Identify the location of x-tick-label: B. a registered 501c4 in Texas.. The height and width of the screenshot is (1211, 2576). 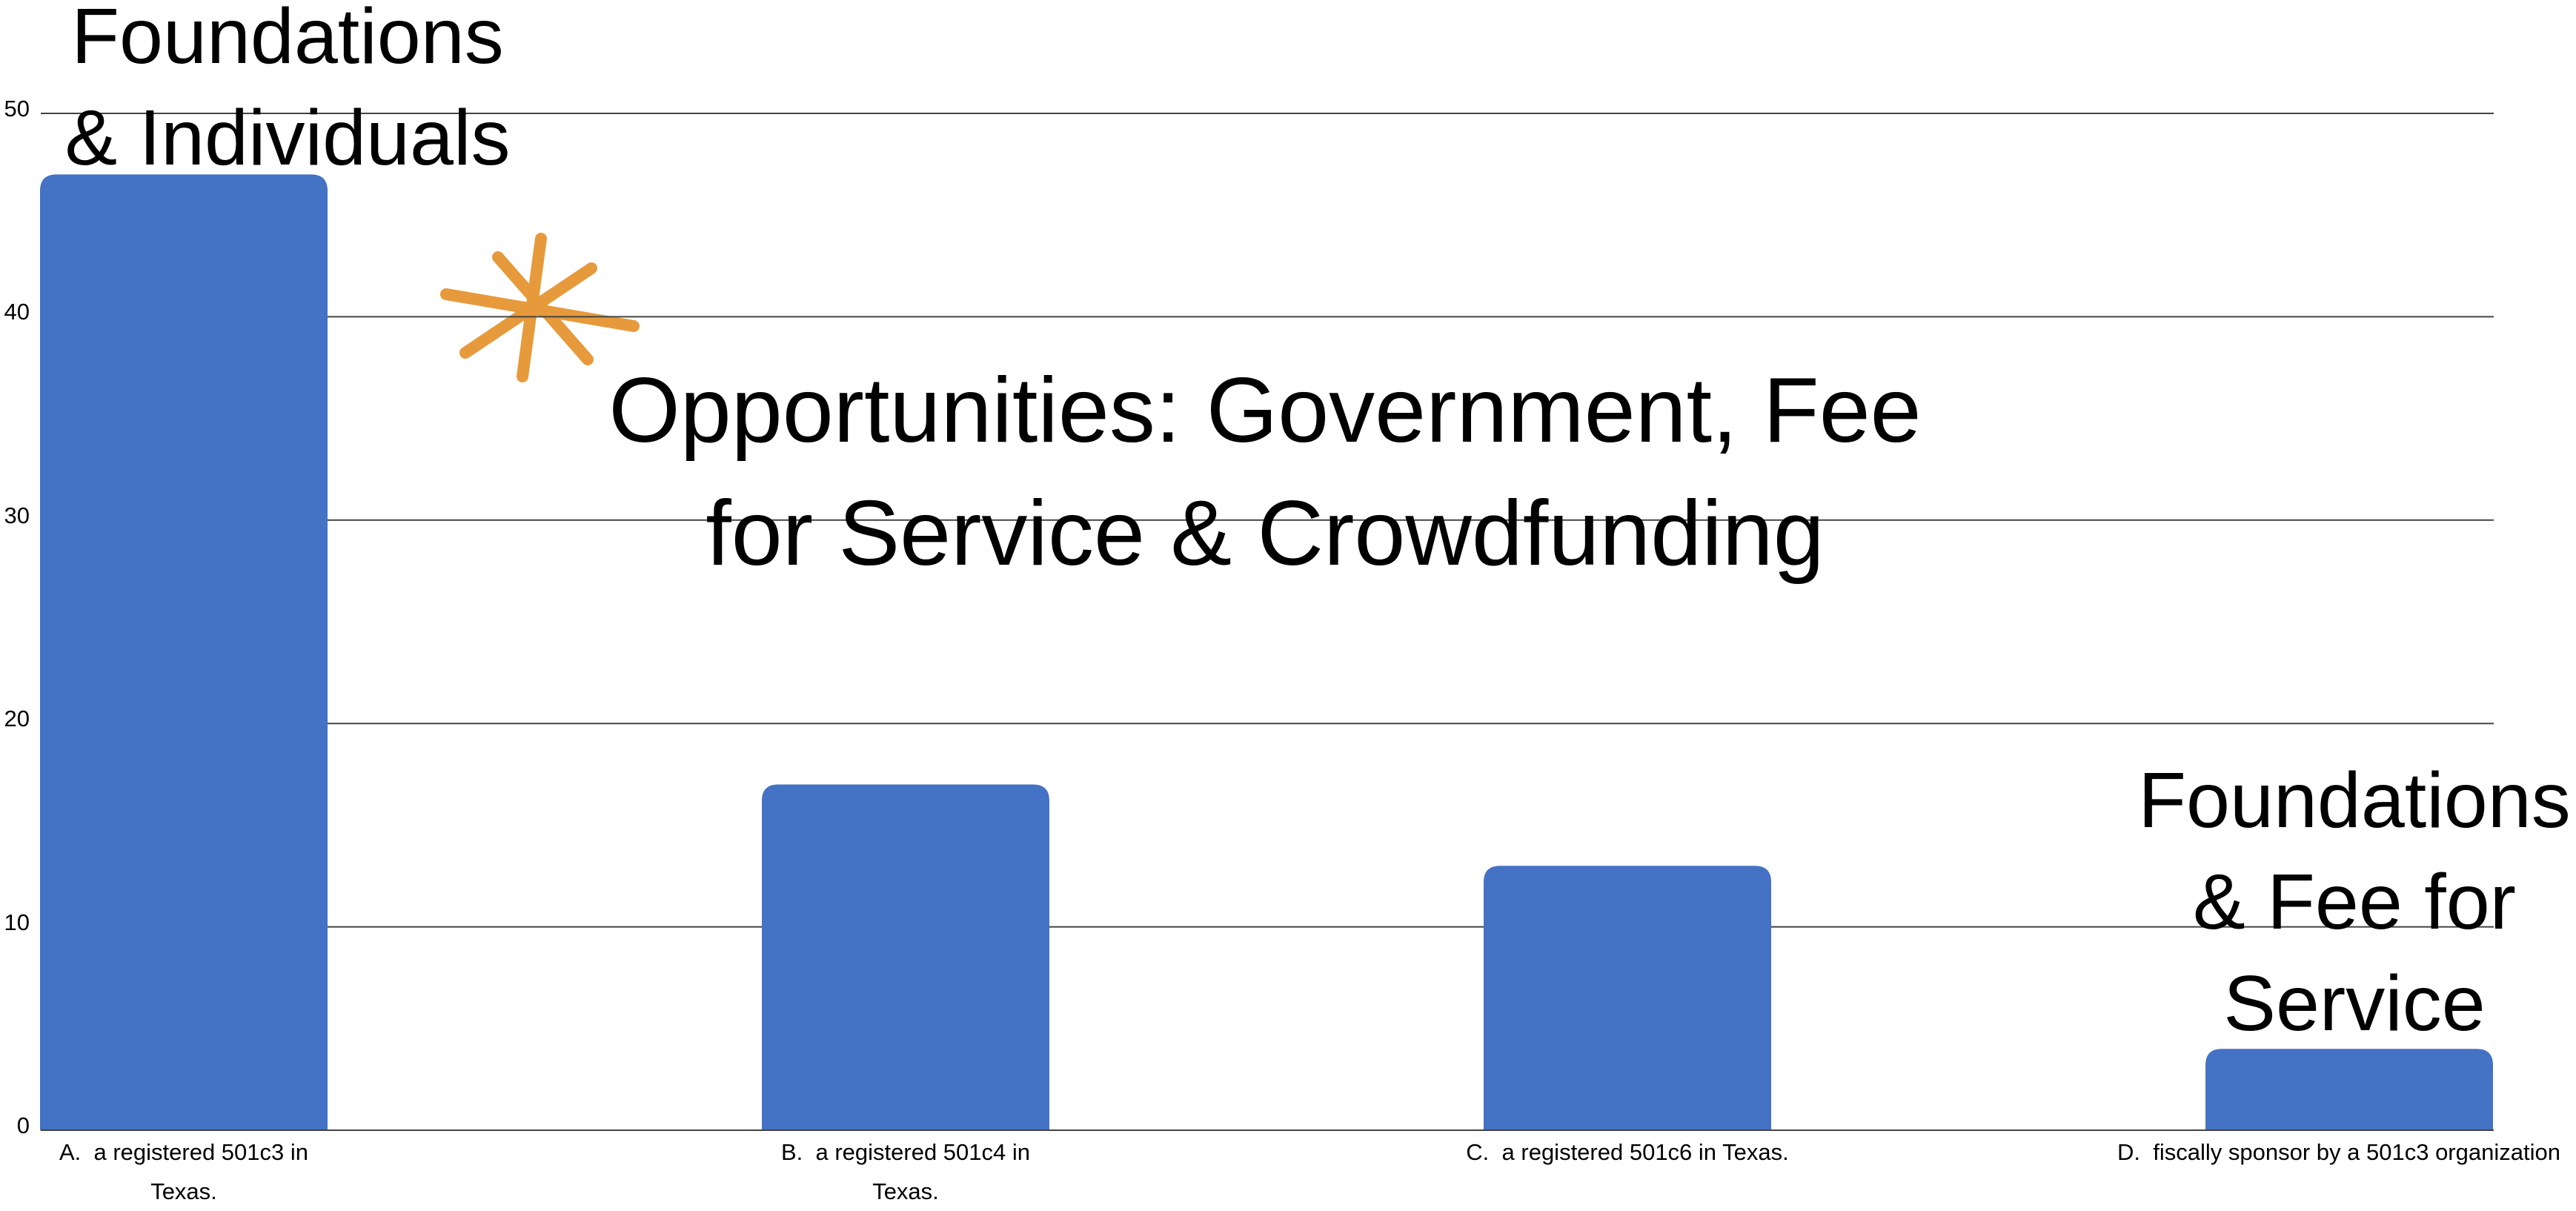
(906, 1171).